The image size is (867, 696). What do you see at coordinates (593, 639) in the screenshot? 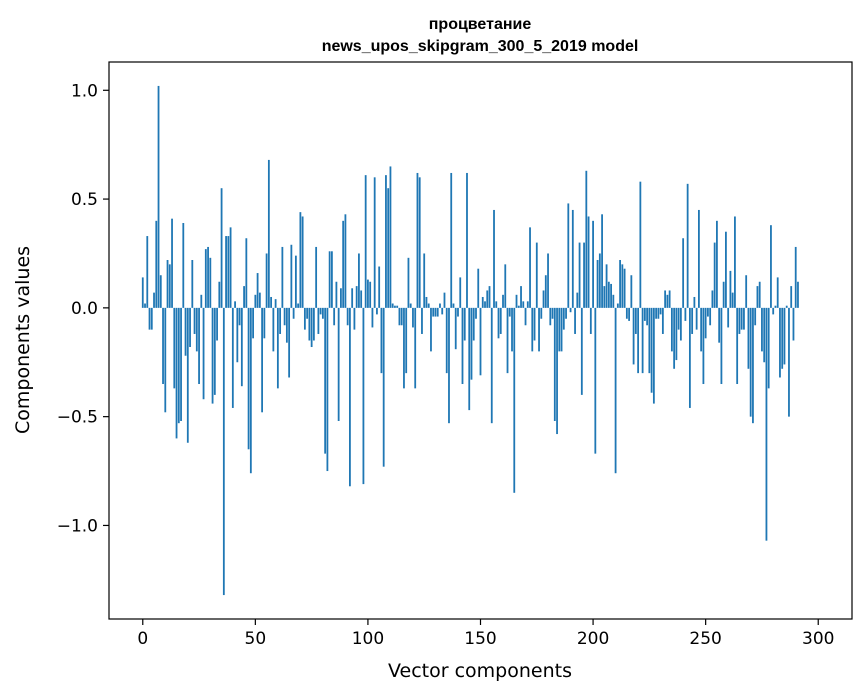
I see `x-tick-label: 200` at bounding box center [593, 639].